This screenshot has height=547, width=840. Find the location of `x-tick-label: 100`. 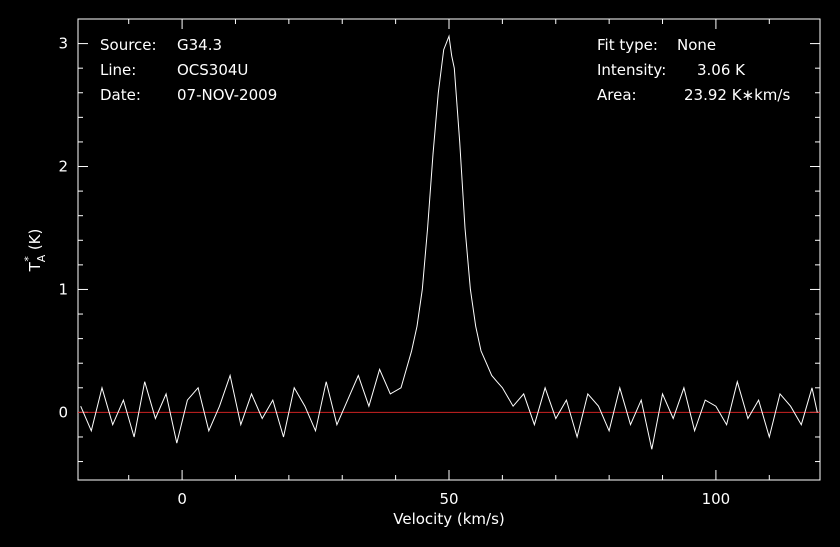

x-tick-label: 100 is located at coordinates (716, 499).